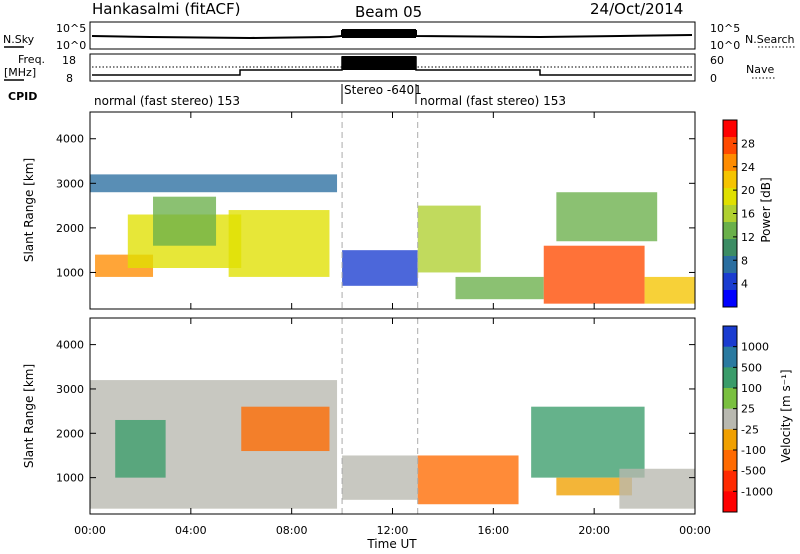 This screenshot has width=800, height=554. Describe the element at coordinates (383, 90) in the screenshot. I see `cpid-segment-2: Stereo -6401` at that location.